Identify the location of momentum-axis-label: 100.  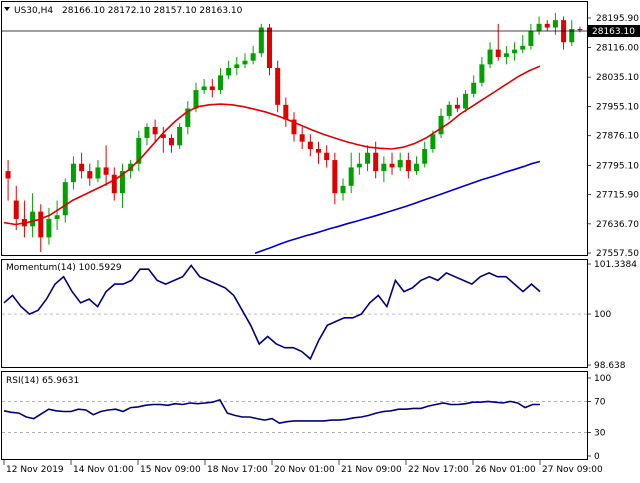
(602, 315).